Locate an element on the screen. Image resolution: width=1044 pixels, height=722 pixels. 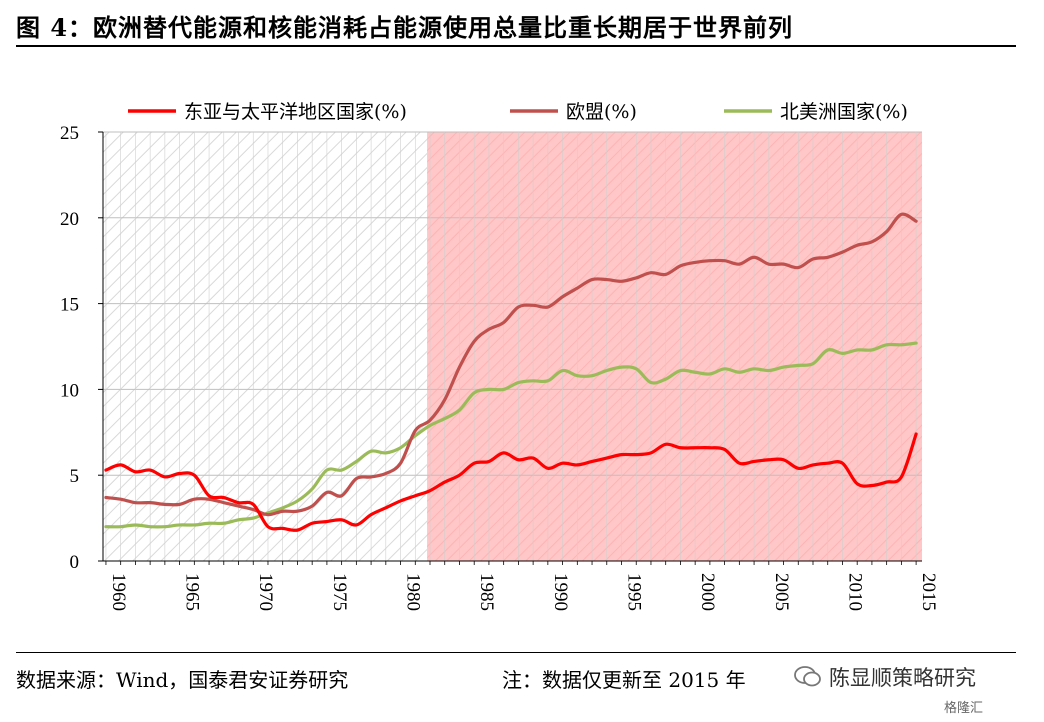
y-tick-label: 15 is located at coordinates (69, 305).